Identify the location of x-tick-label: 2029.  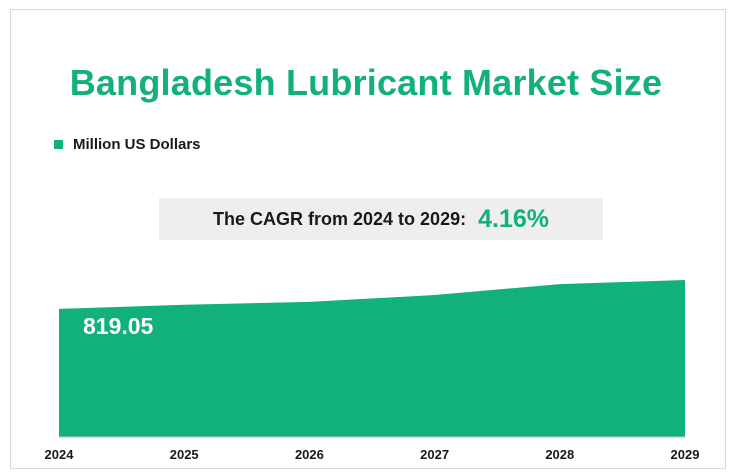
(685, 454).